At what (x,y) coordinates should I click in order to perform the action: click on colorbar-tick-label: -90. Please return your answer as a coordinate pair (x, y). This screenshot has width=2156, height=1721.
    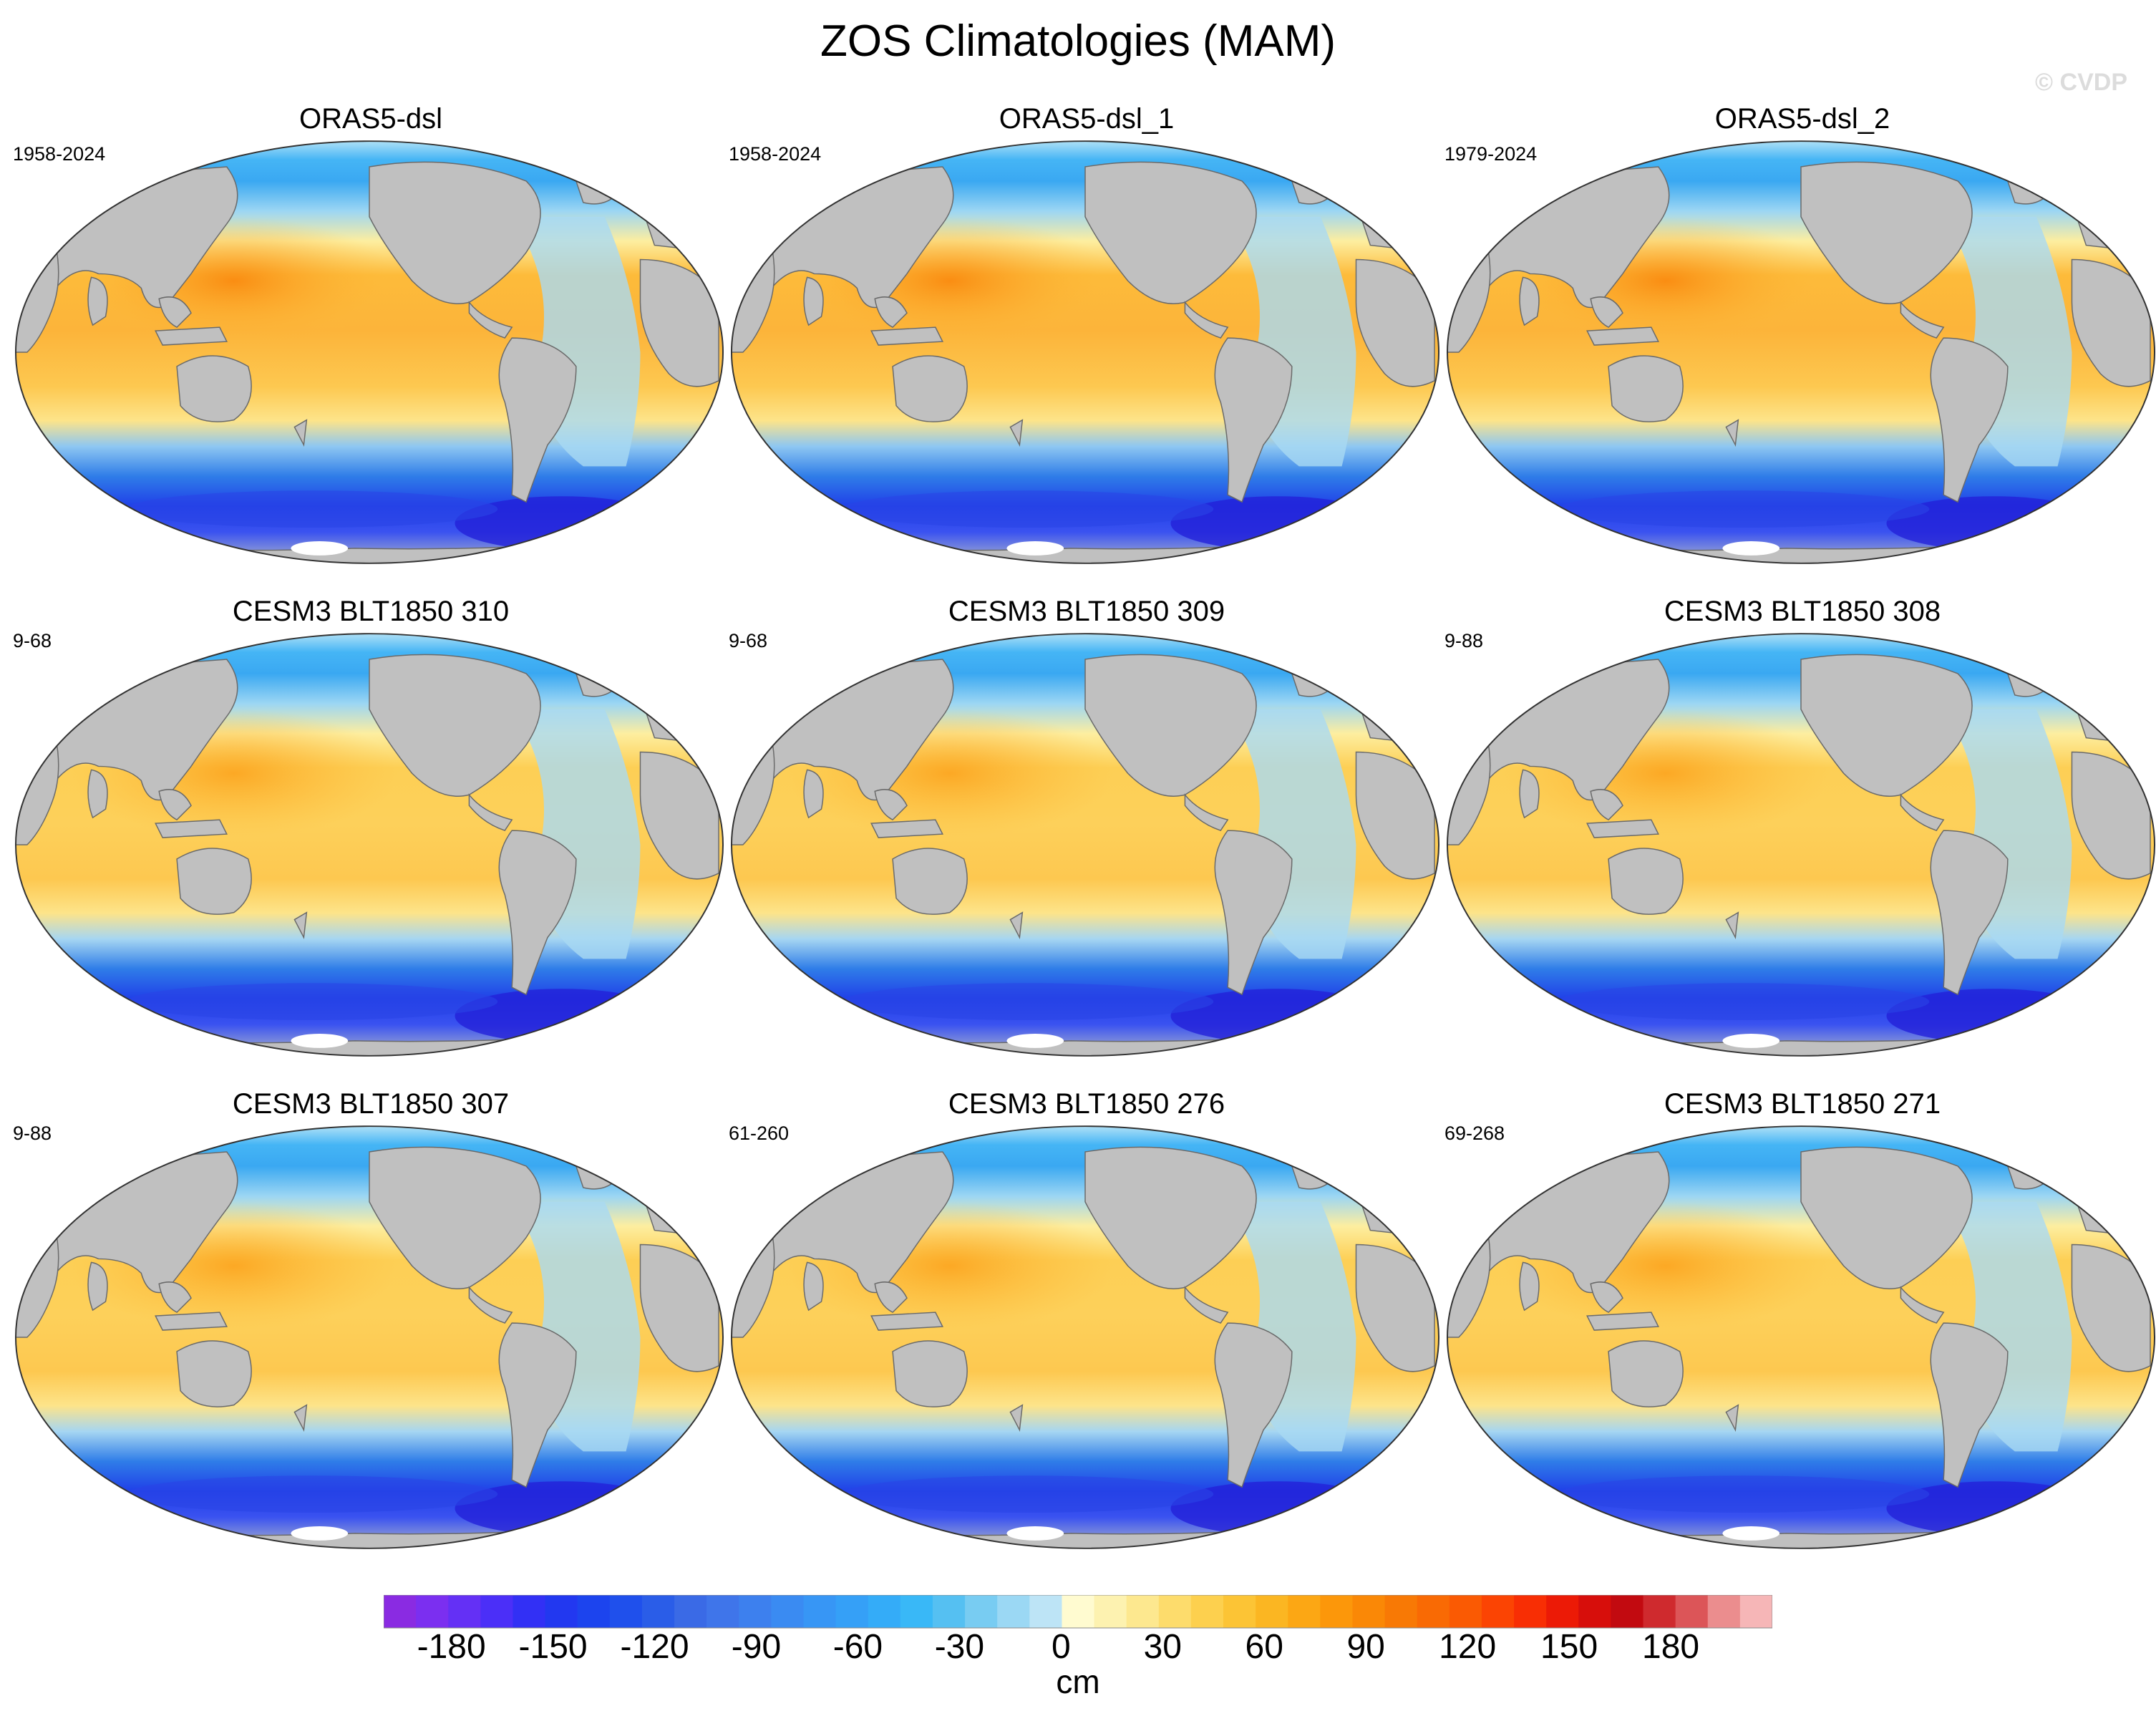
    Looking at the image, I should click on (756, 1643).